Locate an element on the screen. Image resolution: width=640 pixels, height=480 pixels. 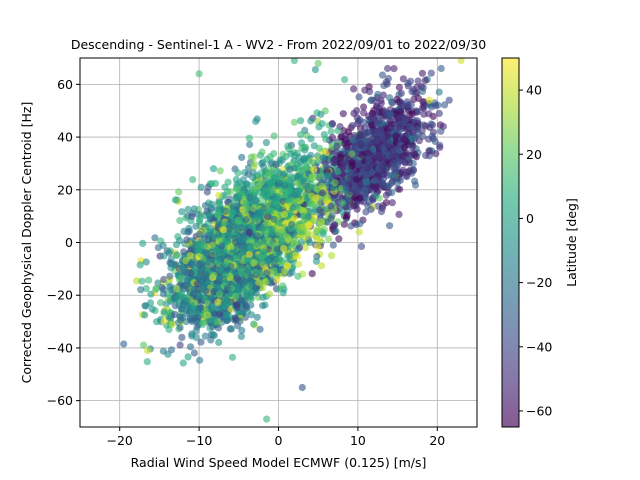
y-tick-label: 40 is located at coordinates (65, 137).